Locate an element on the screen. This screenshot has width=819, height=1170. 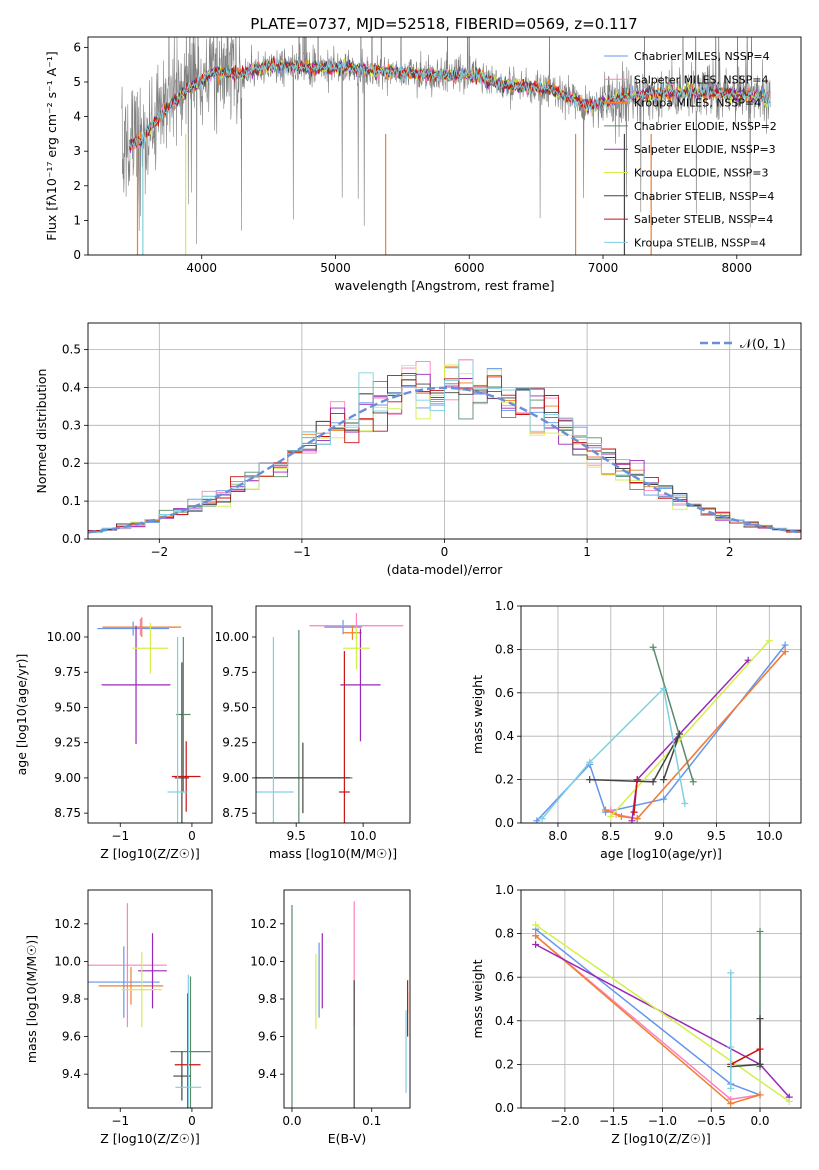
x-axis-label: E(B-V) is located at coordinates (347, 1138).